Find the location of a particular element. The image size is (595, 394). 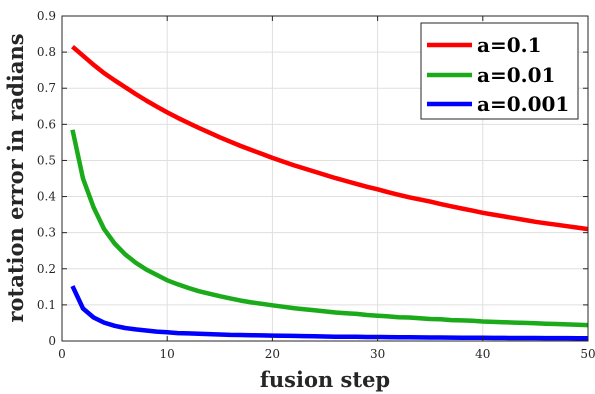

x-tick-label: 0 is located at coordinates (62, 354).